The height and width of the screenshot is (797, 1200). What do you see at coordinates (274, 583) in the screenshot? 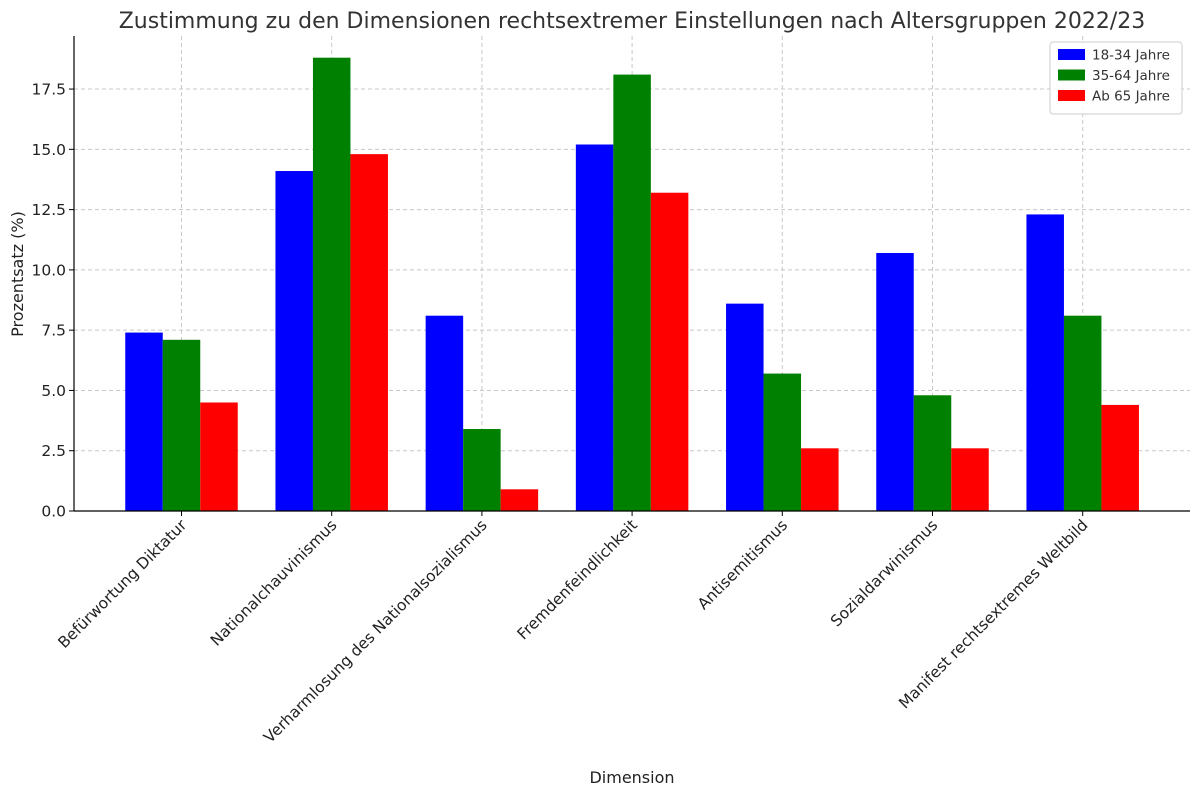
I see `x-tick-label: Nationalchauvinismus` at bounding box center [274, 583].